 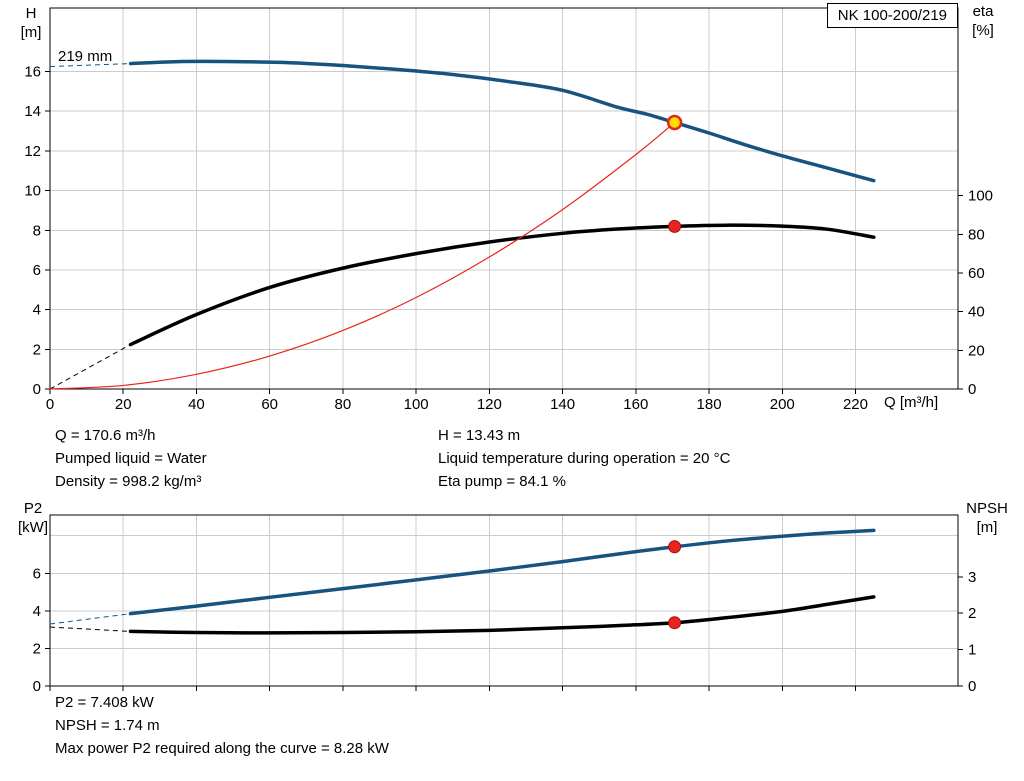 I want to click on flow-axis-label: Q [m³/h], so click(x=911, y=402).